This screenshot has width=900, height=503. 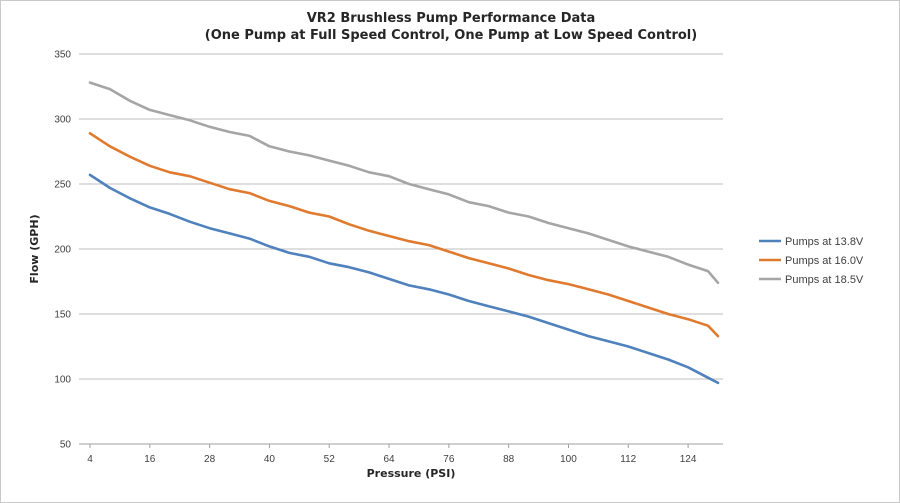 I want to click on x-tick-label: 112, so click(x=628, y=459).